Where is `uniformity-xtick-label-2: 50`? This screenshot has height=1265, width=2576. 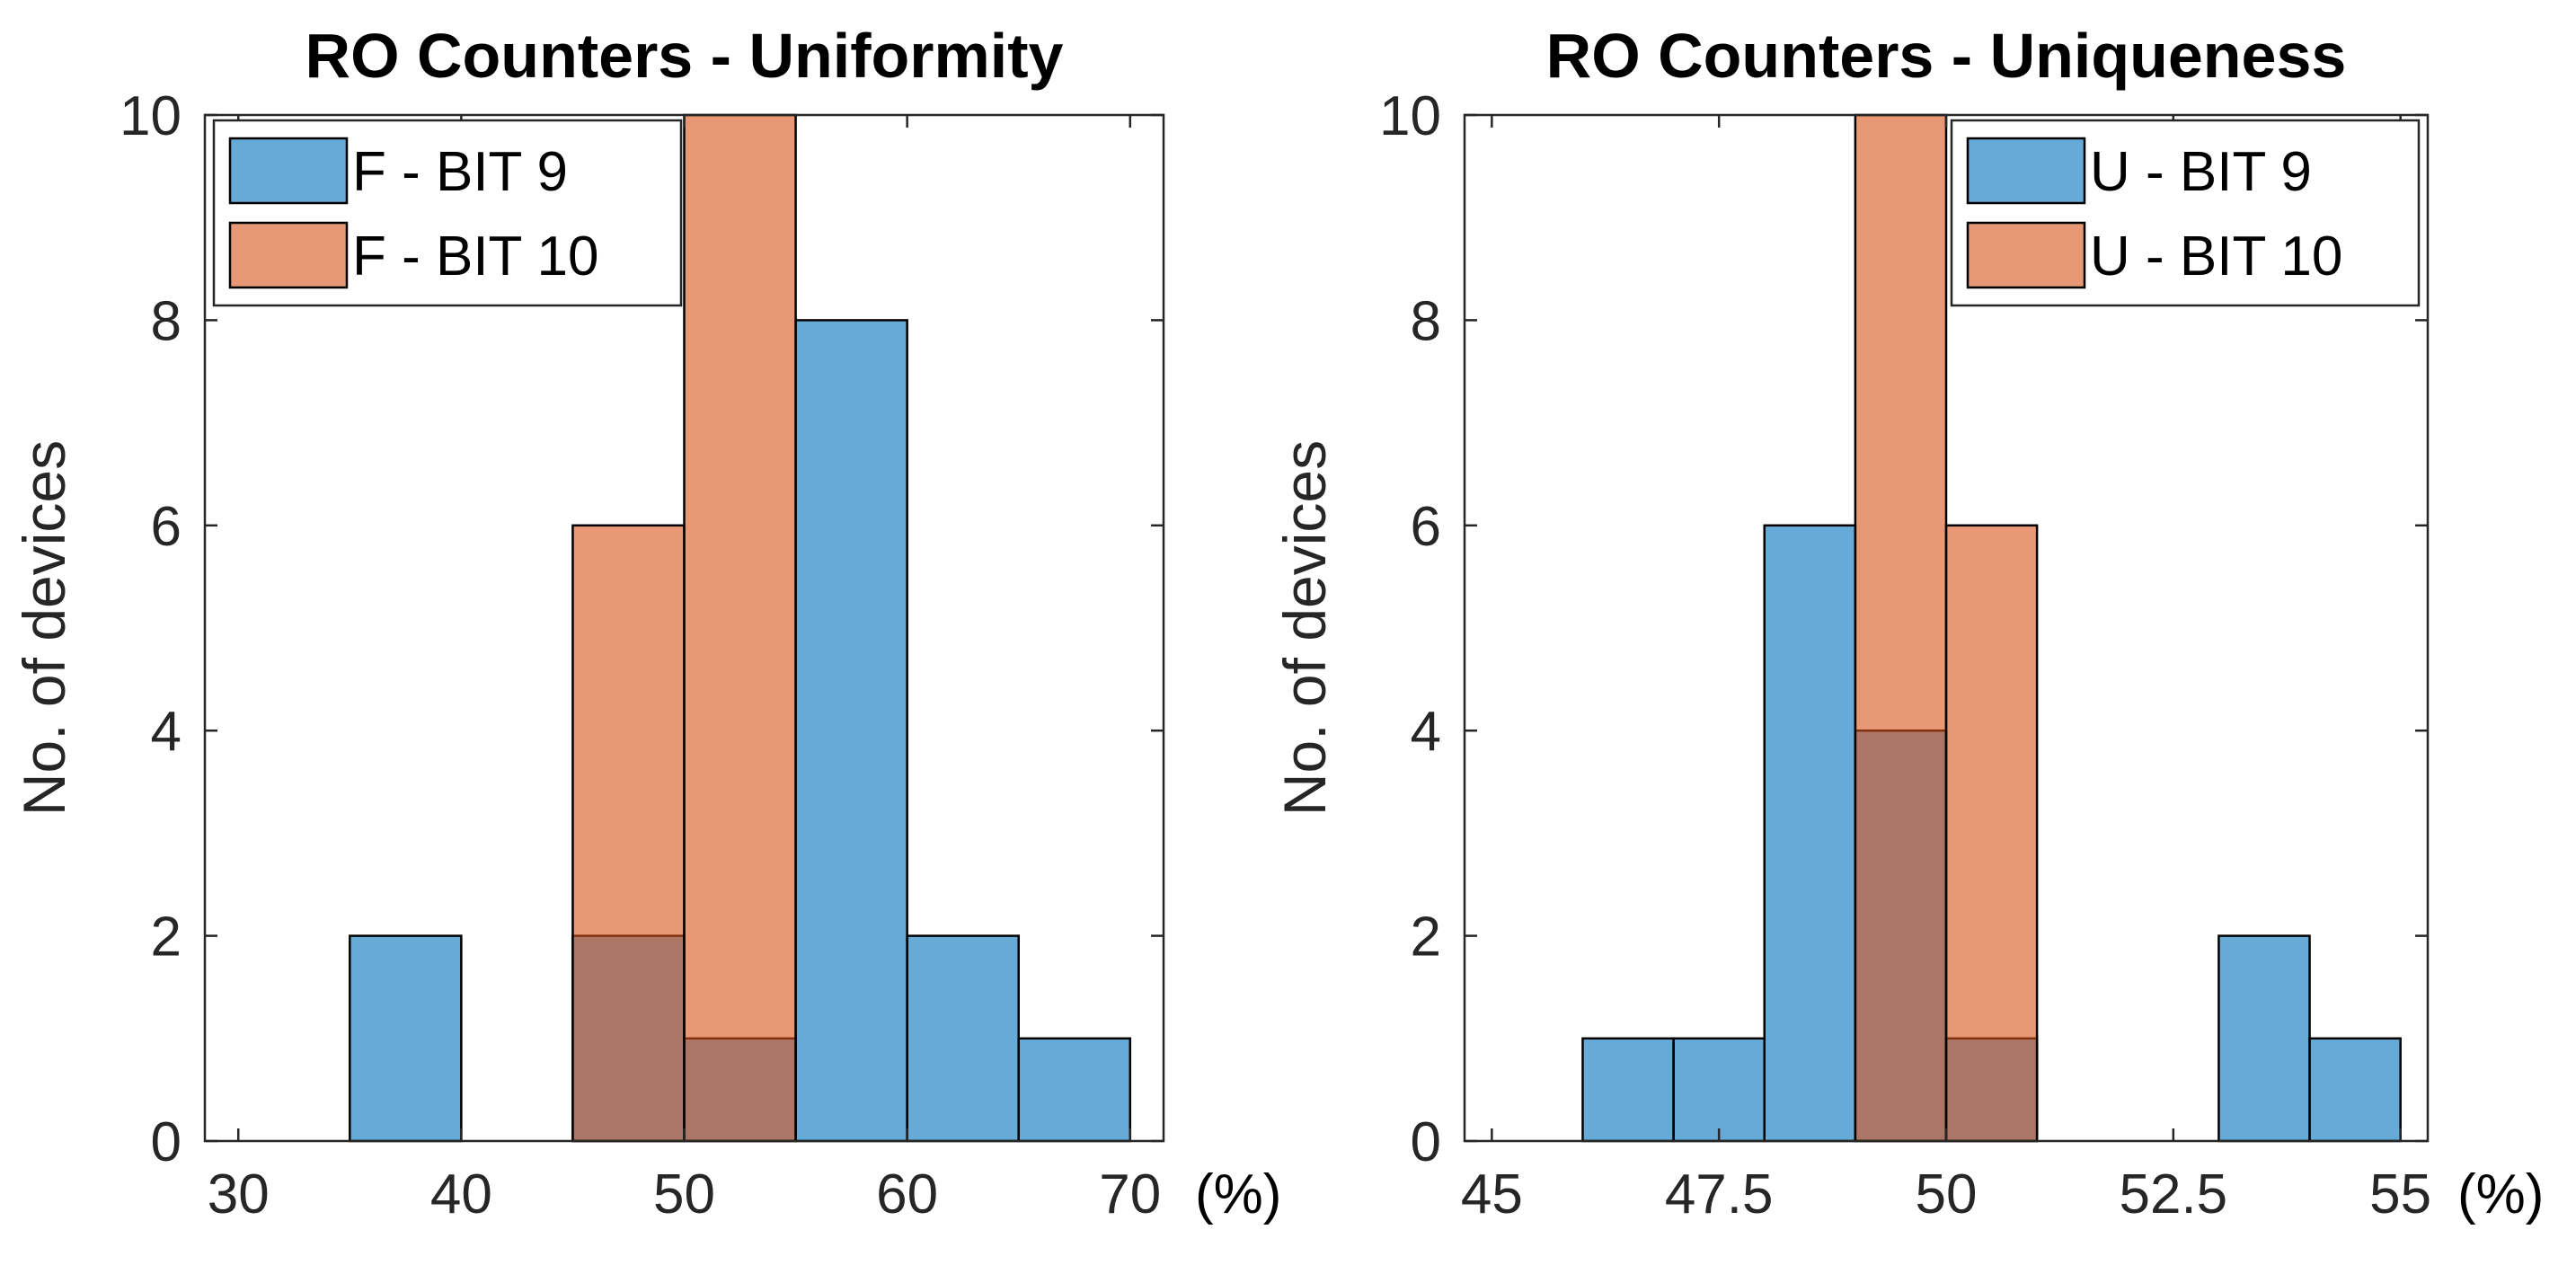
uniformity-xtick-label-2: 50 is located at coordinates (684, 1194).